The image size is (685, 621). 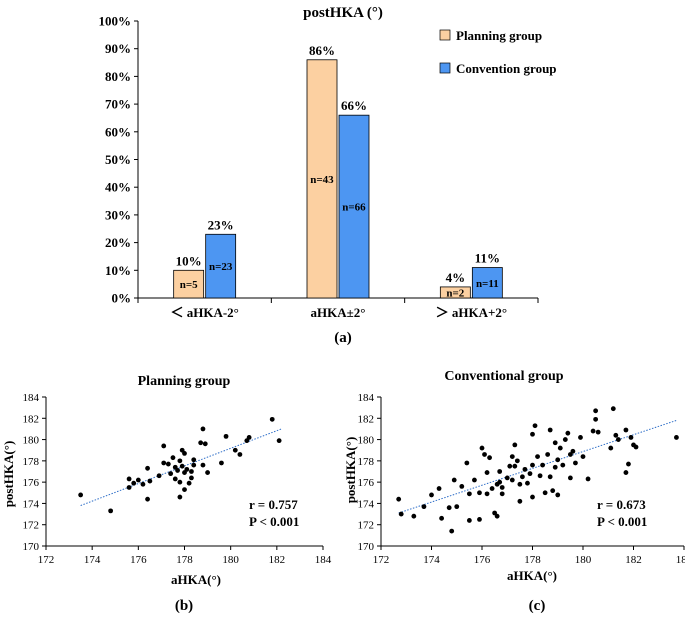 What do you see at coordinates (204, 312) in the screenshot?
I see `bar-category-label: ＜ aHKA-2°` at bounding box center [204, 312].